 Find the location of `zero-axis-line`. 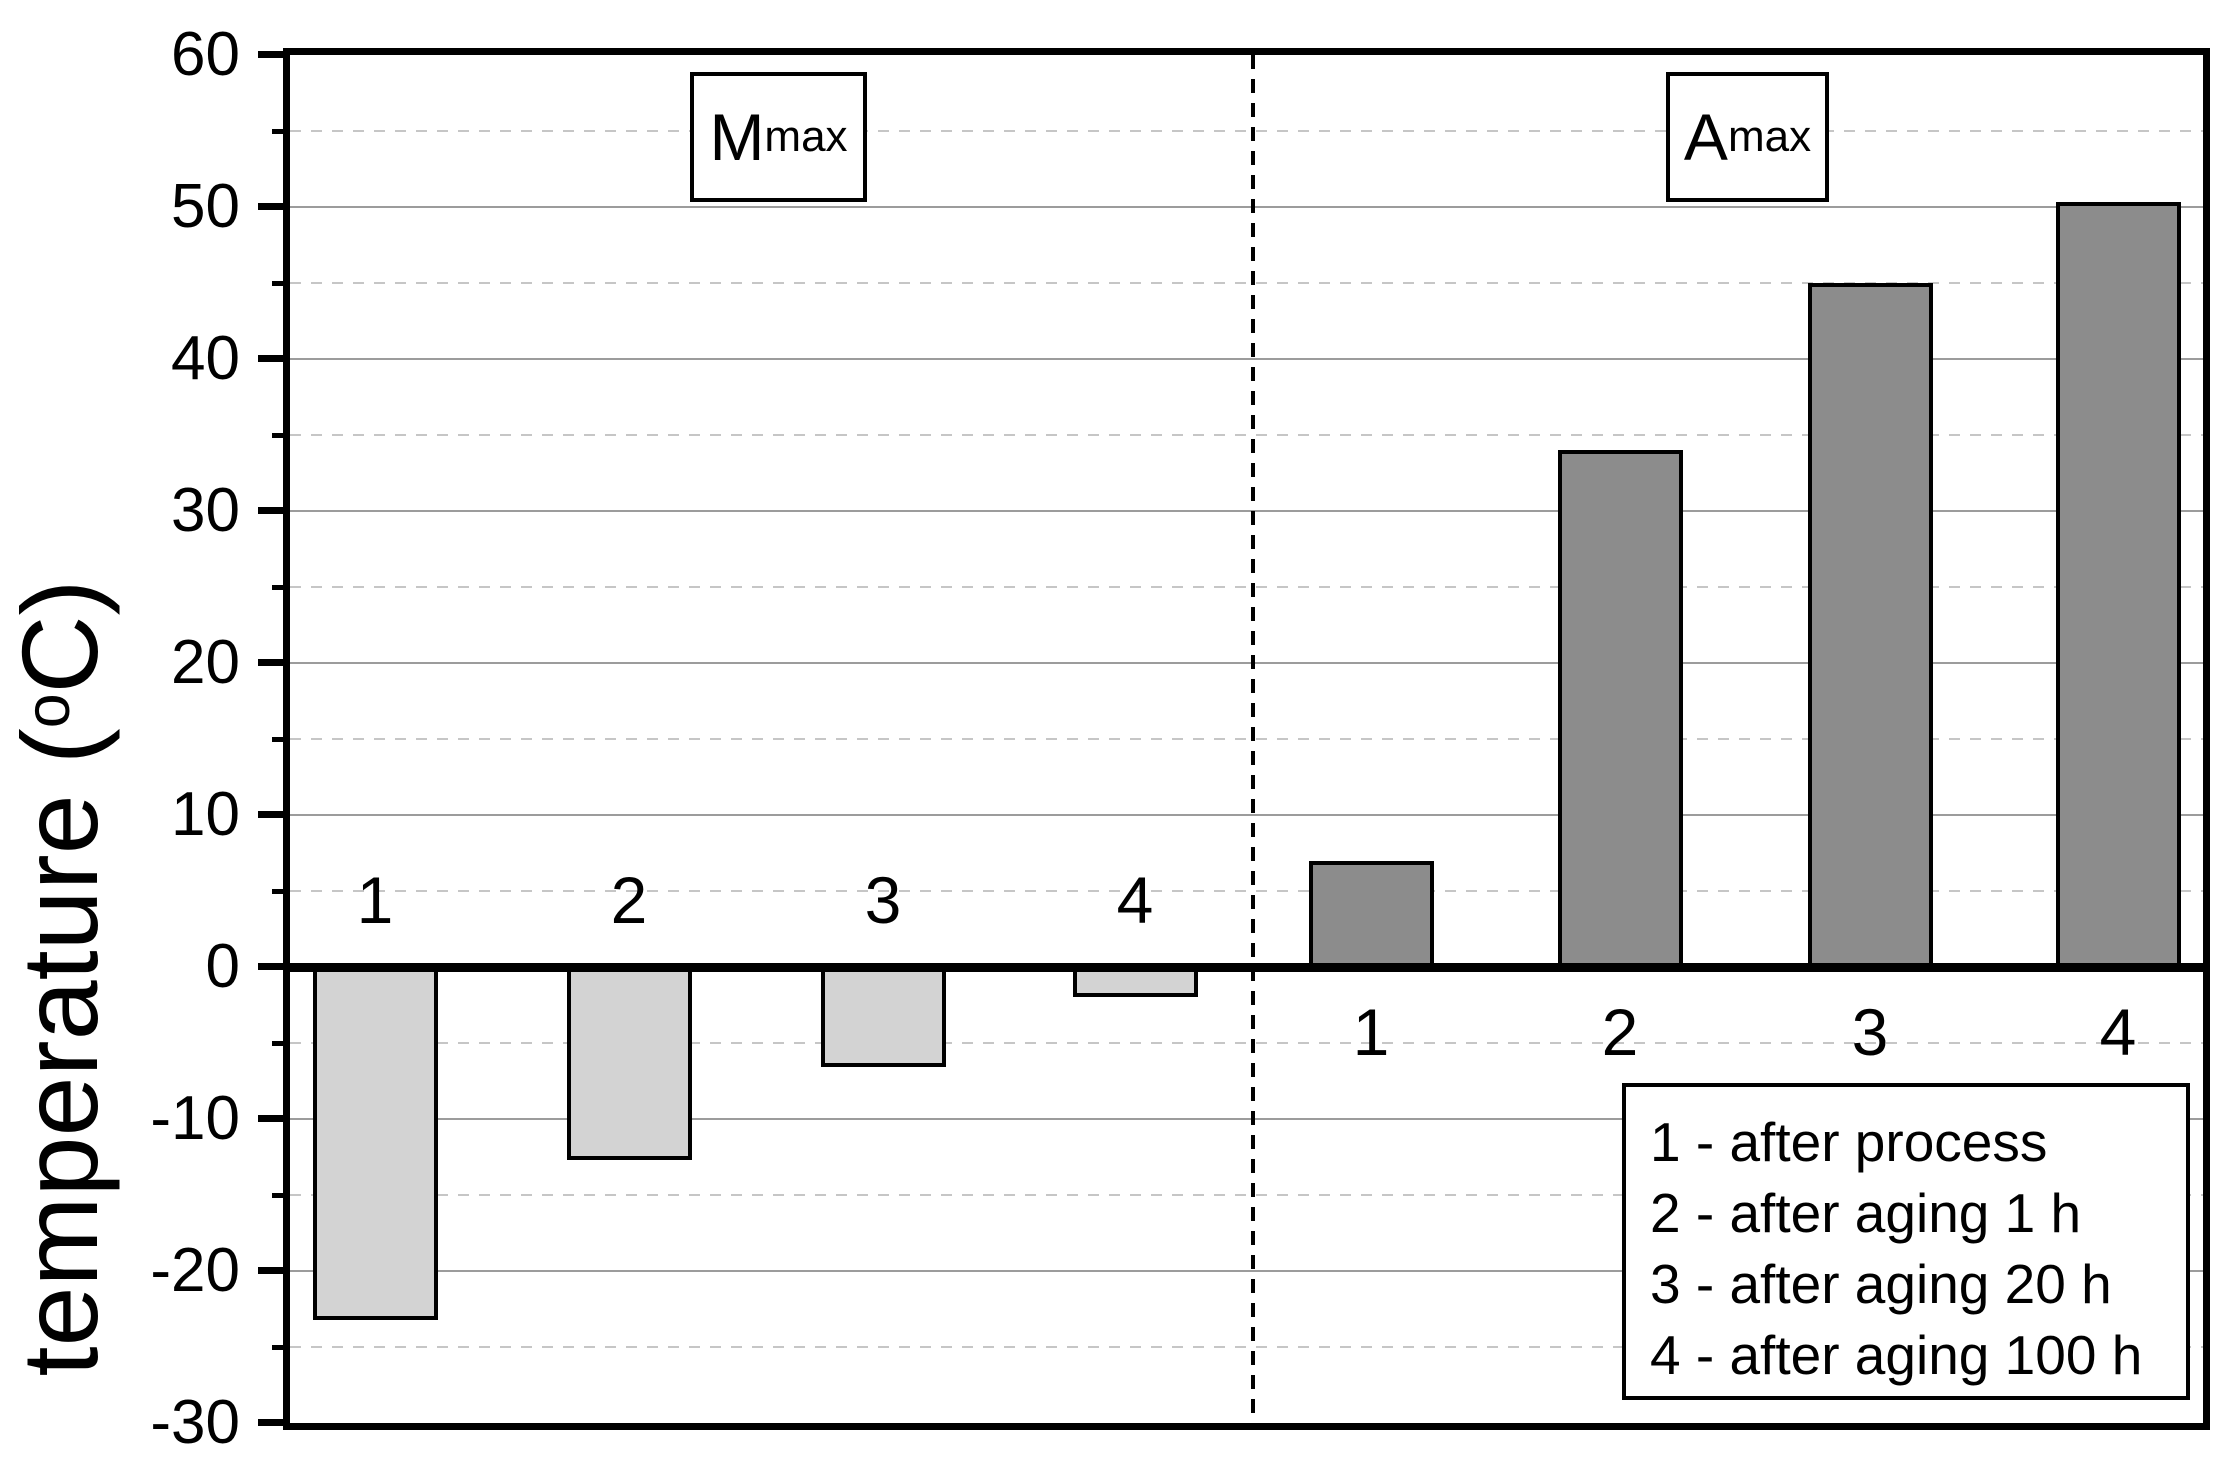

zero-axis-line is located at coordinates (1246, 967).